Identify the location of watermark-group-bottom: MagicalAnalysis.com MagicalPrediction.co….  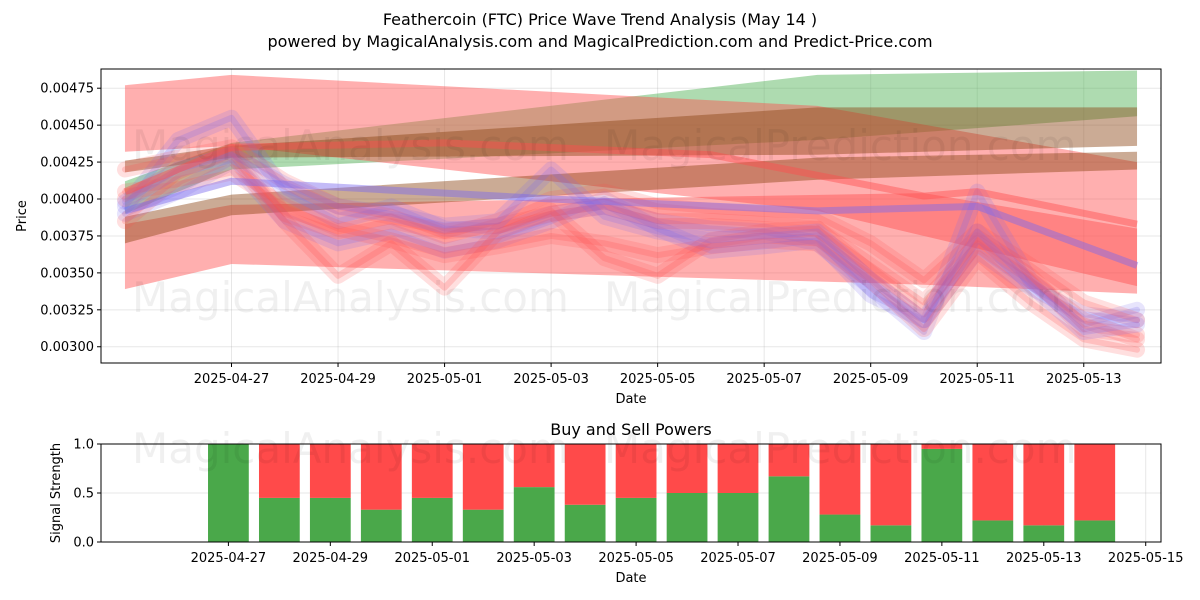
(604, 448).